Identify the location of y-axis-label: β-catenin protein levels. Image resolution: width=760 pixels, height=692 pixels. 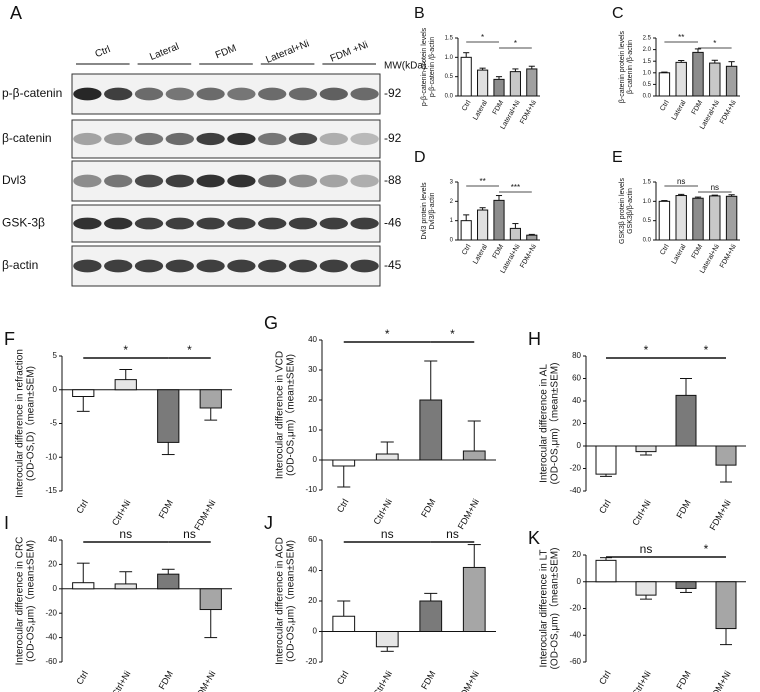
(622, 66).